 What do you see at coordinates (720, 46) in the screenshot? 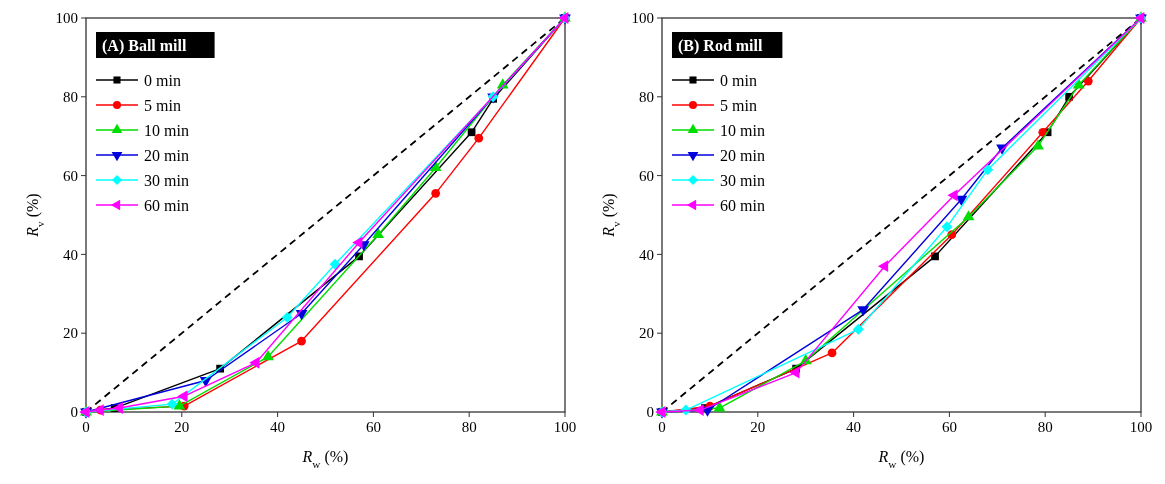
I see `text: (B) Rod mill` at bounding box center [720, 46].